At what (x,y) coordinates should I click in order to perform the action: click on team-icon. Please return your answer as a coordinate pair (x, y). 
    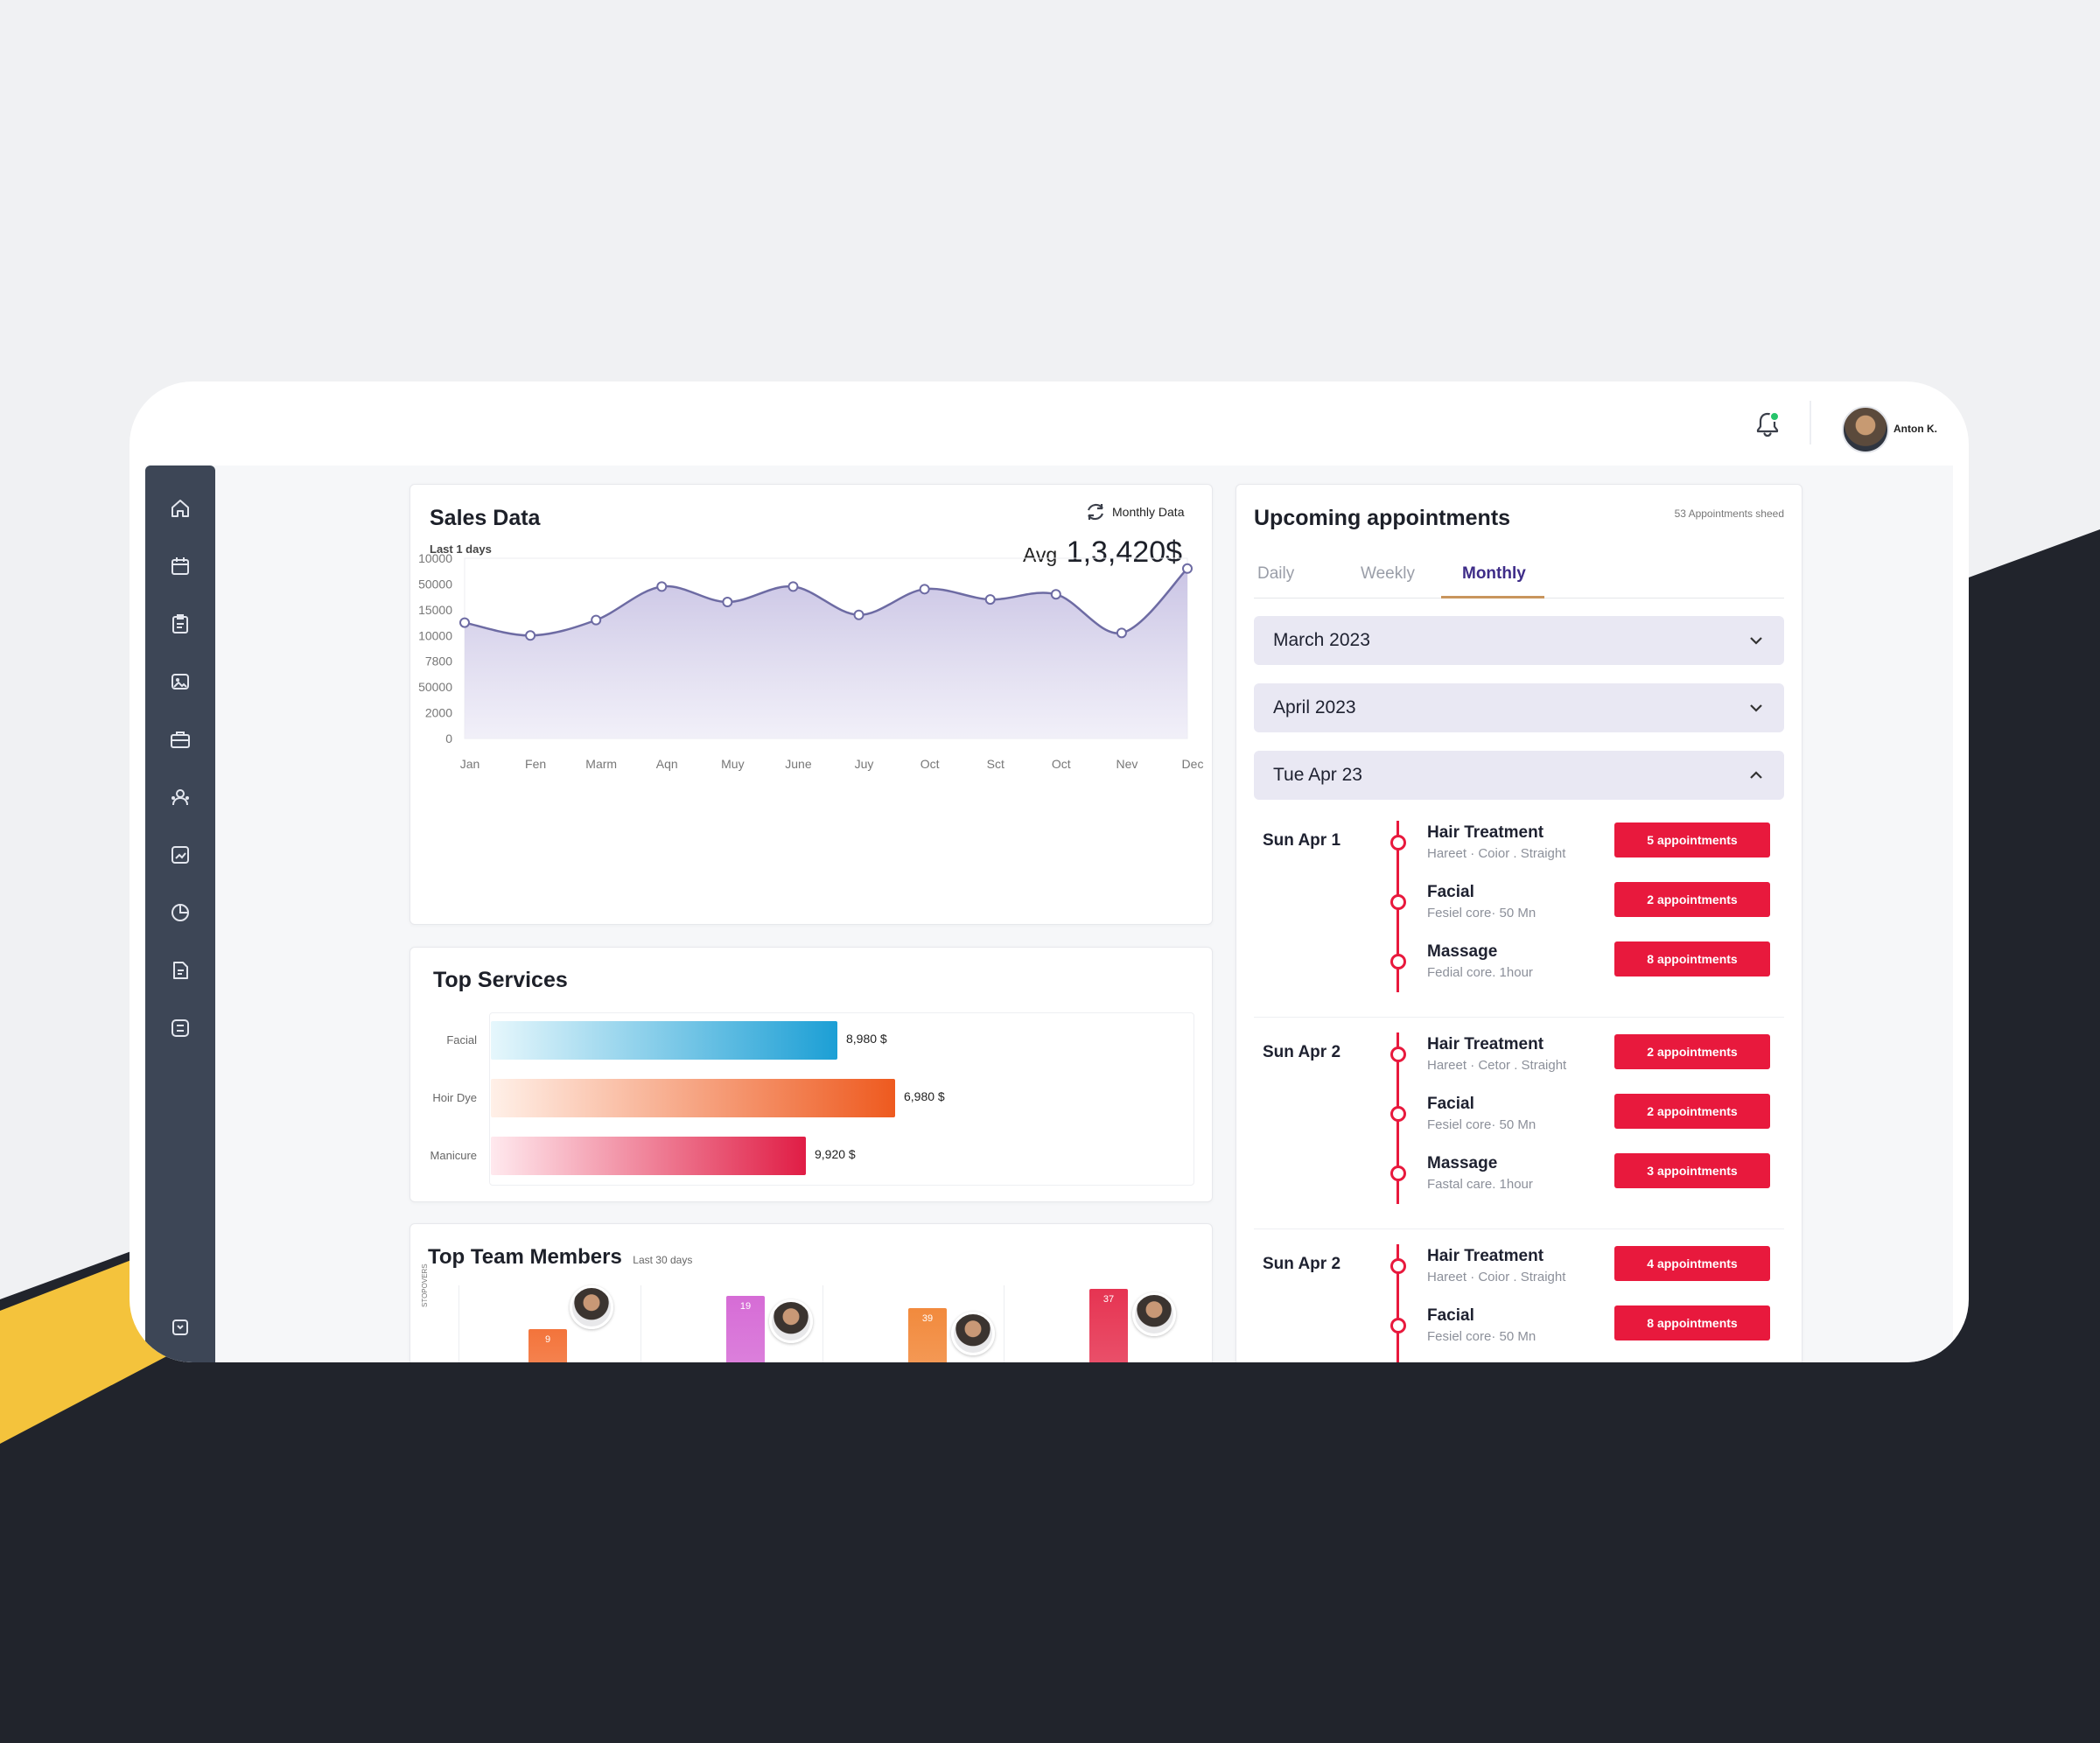
    Looking at the image, I should click on (180, 797).